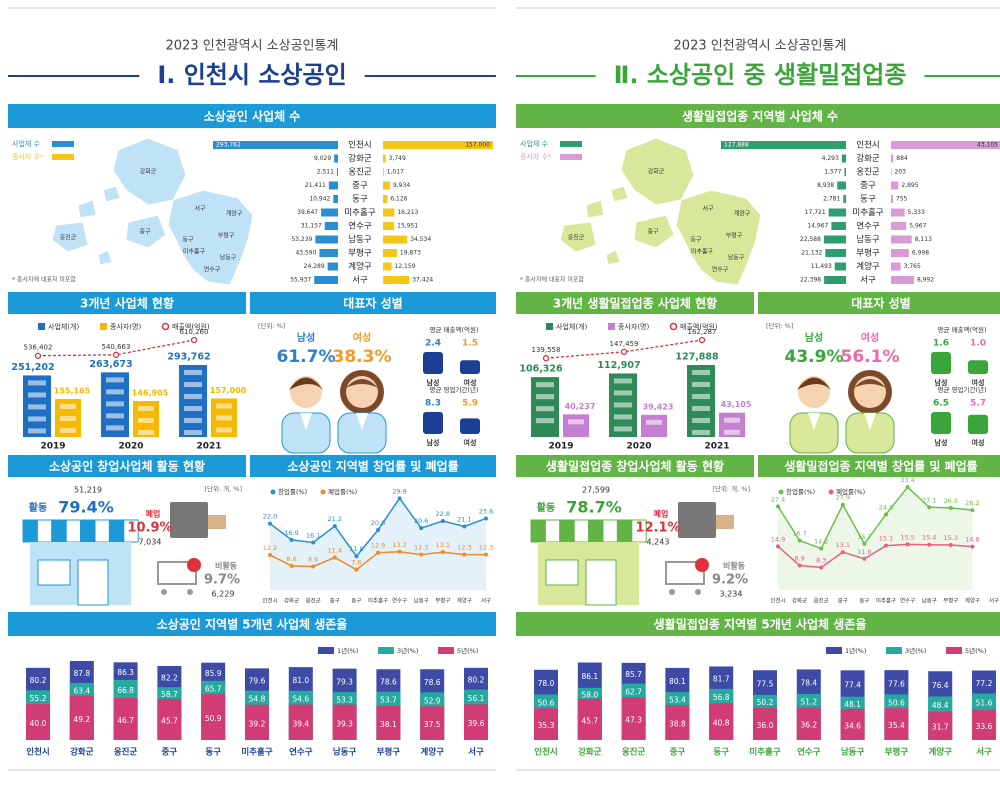 This screenshot has width=1000, height=800. What do you see at coordinates (951, 501) in the screenshot?
I see `point-label: 26.9` at bounding box center [951, 501].